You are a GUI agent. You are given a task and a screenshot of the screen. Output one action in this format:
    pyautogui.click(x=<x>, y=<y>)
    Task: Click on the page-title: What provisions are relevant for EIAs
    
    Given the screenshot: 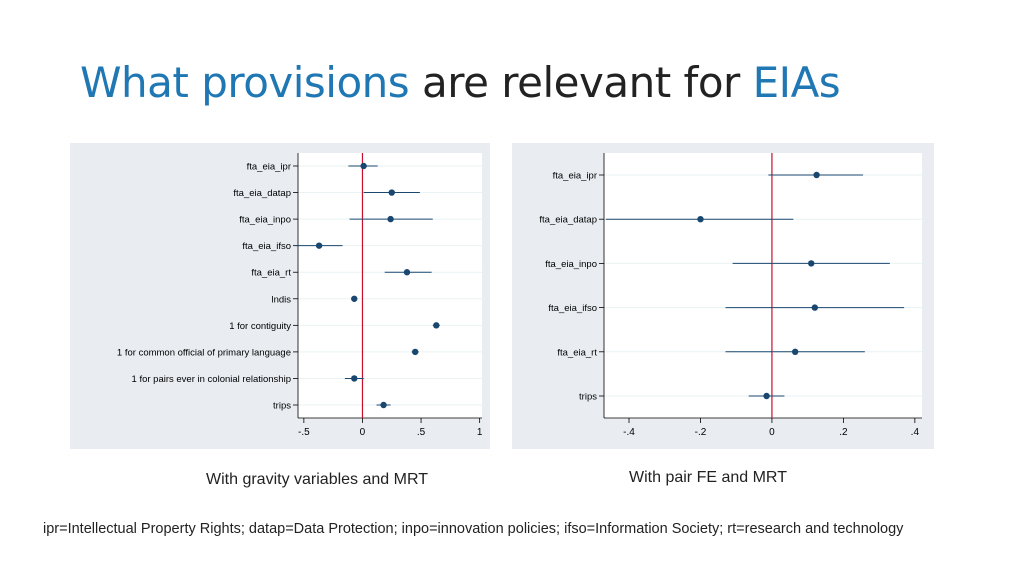 What is the action you would take?
    pyautogui.click(x=460, y=82)
    